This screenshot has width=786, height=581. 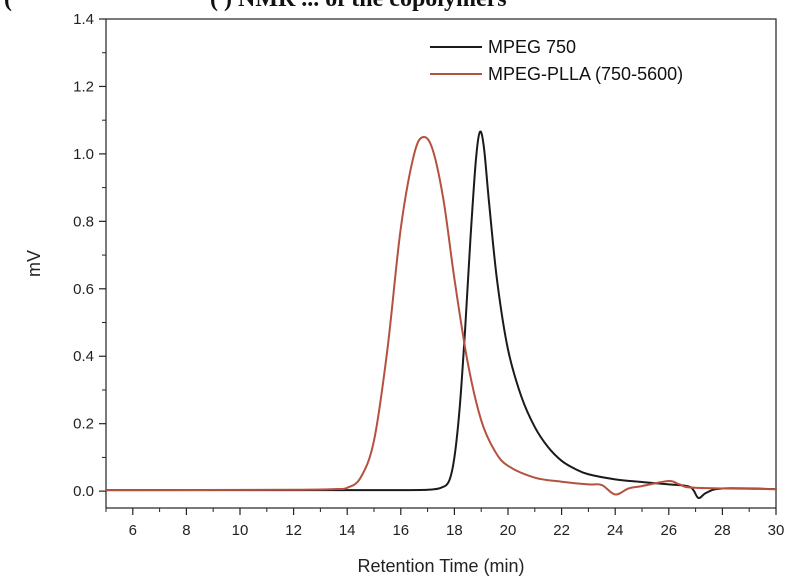 What do you see at coordinates (240, 530) in the screenshot?
I see `x-tick-label: 10` at bounding box center [240, 530].